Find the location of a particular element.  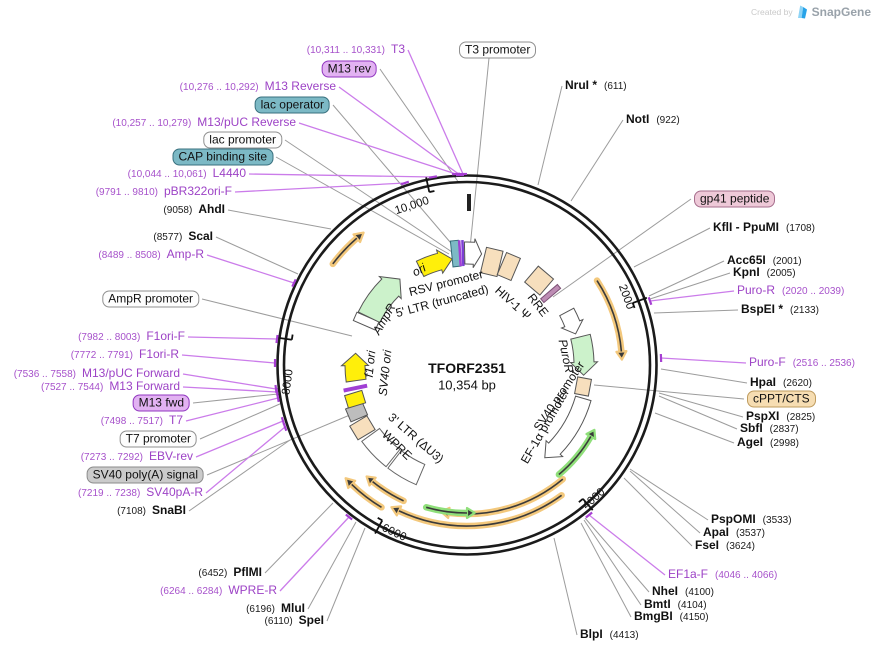

callout-bmgbi: BmgBI (4150) is located at coordinates (671, 617).